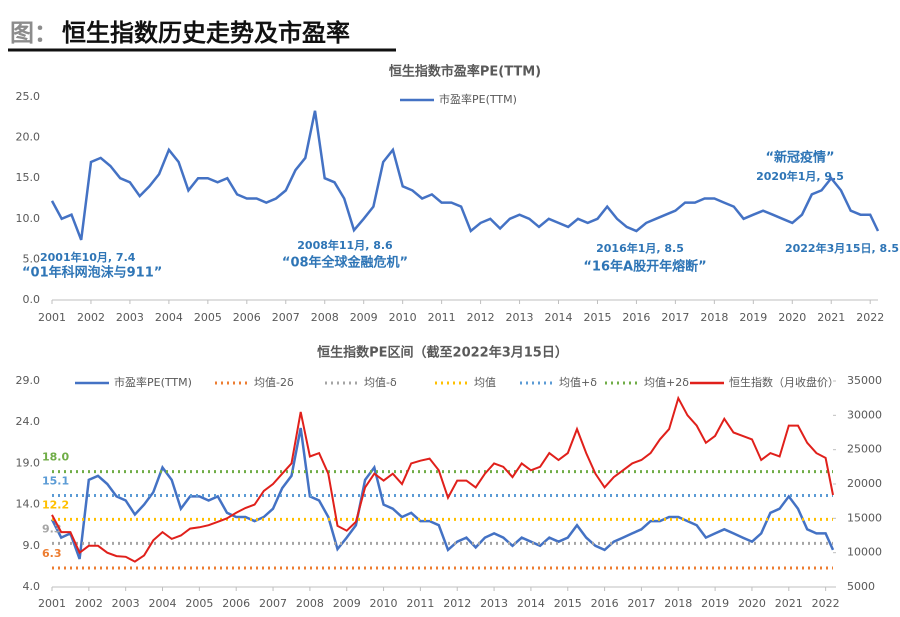 The width and height of the screenshot is (900, 617). Describe the element at coordinates (784, 382) in the screenshot. I see `legend-label: 恒生指数（月收盘价）` at that location.